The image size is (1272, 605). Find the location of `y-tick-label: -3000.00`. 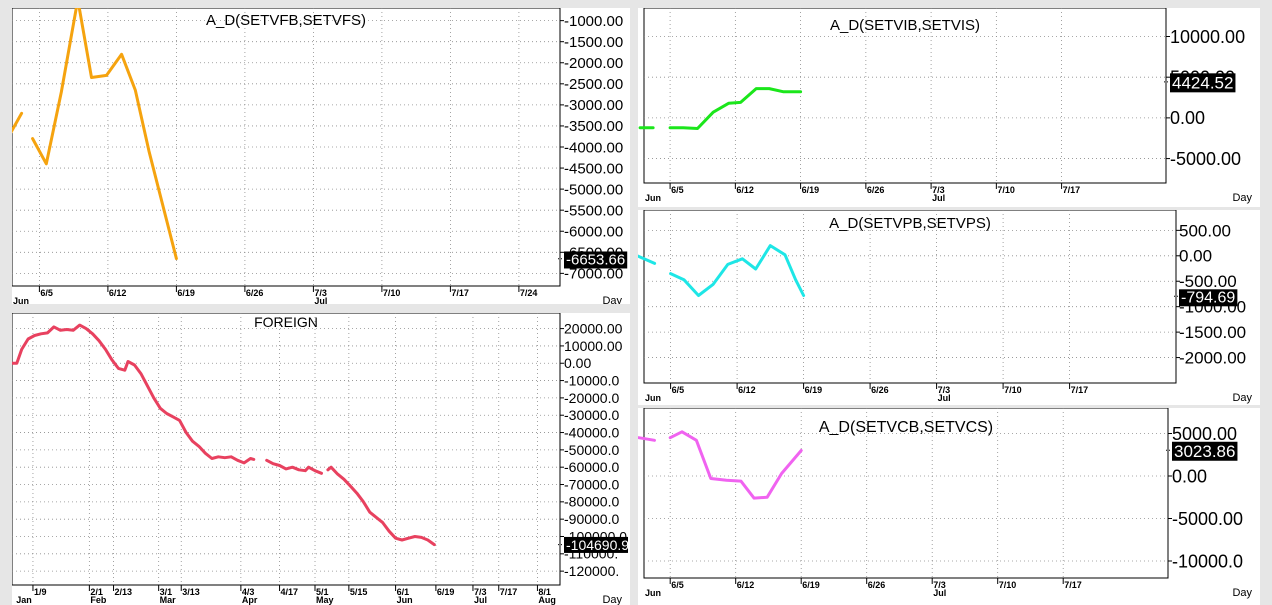

y-tick-label: -3000.00 is located at coordinates (593, 105).